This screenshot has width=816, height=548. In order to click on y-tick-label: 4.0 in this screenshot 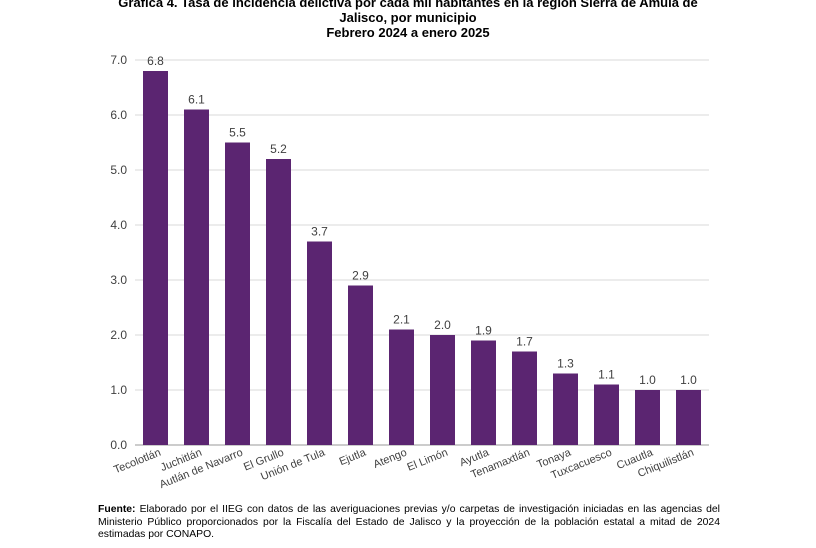, I will do `click(118, 225)`.